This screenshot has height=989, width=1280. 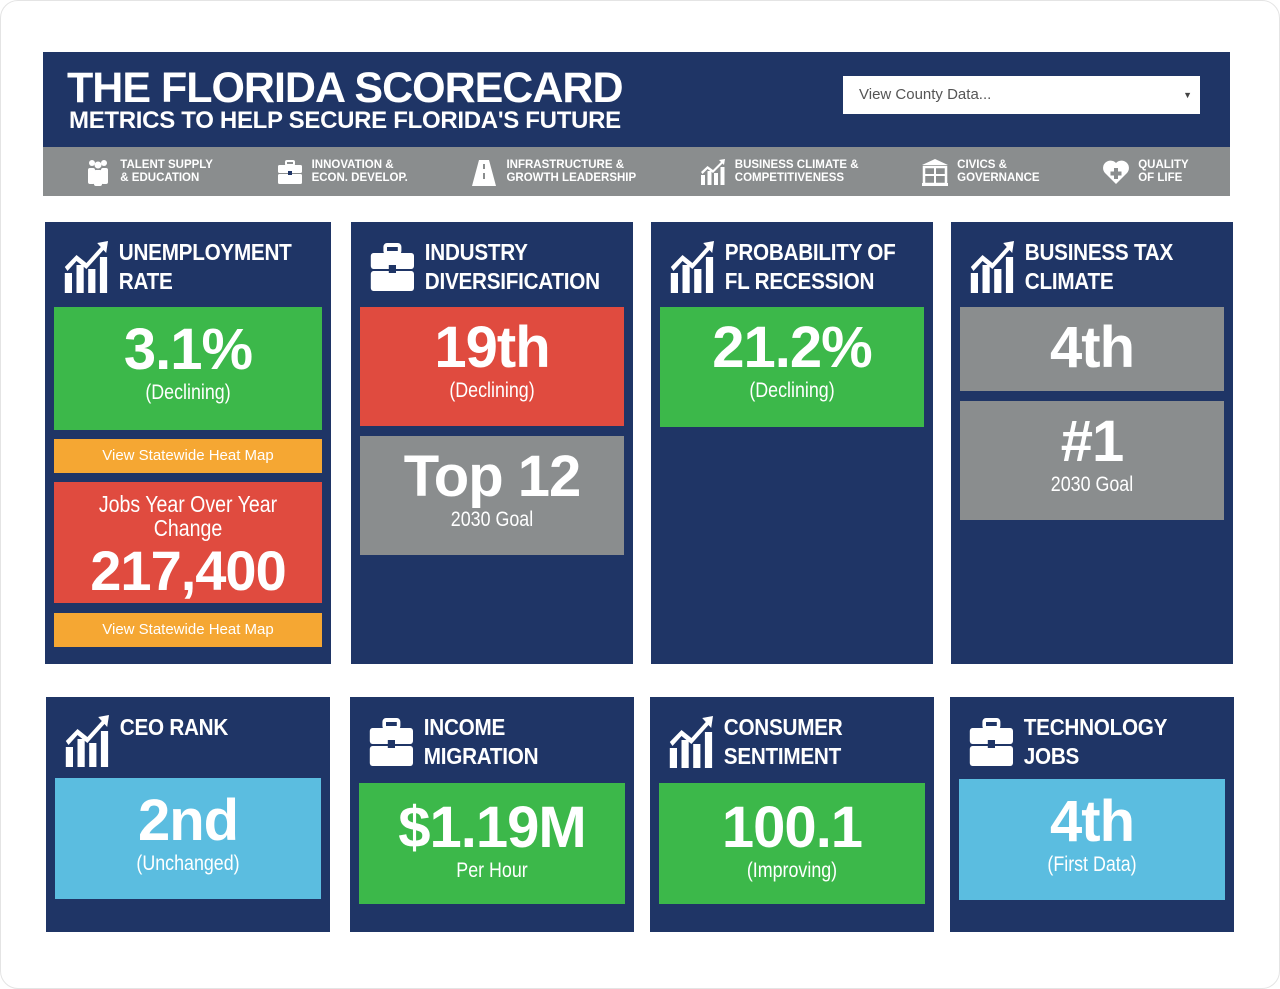 I want to click on metric-tile: 19th (Declining), so click(x=492, y=366).